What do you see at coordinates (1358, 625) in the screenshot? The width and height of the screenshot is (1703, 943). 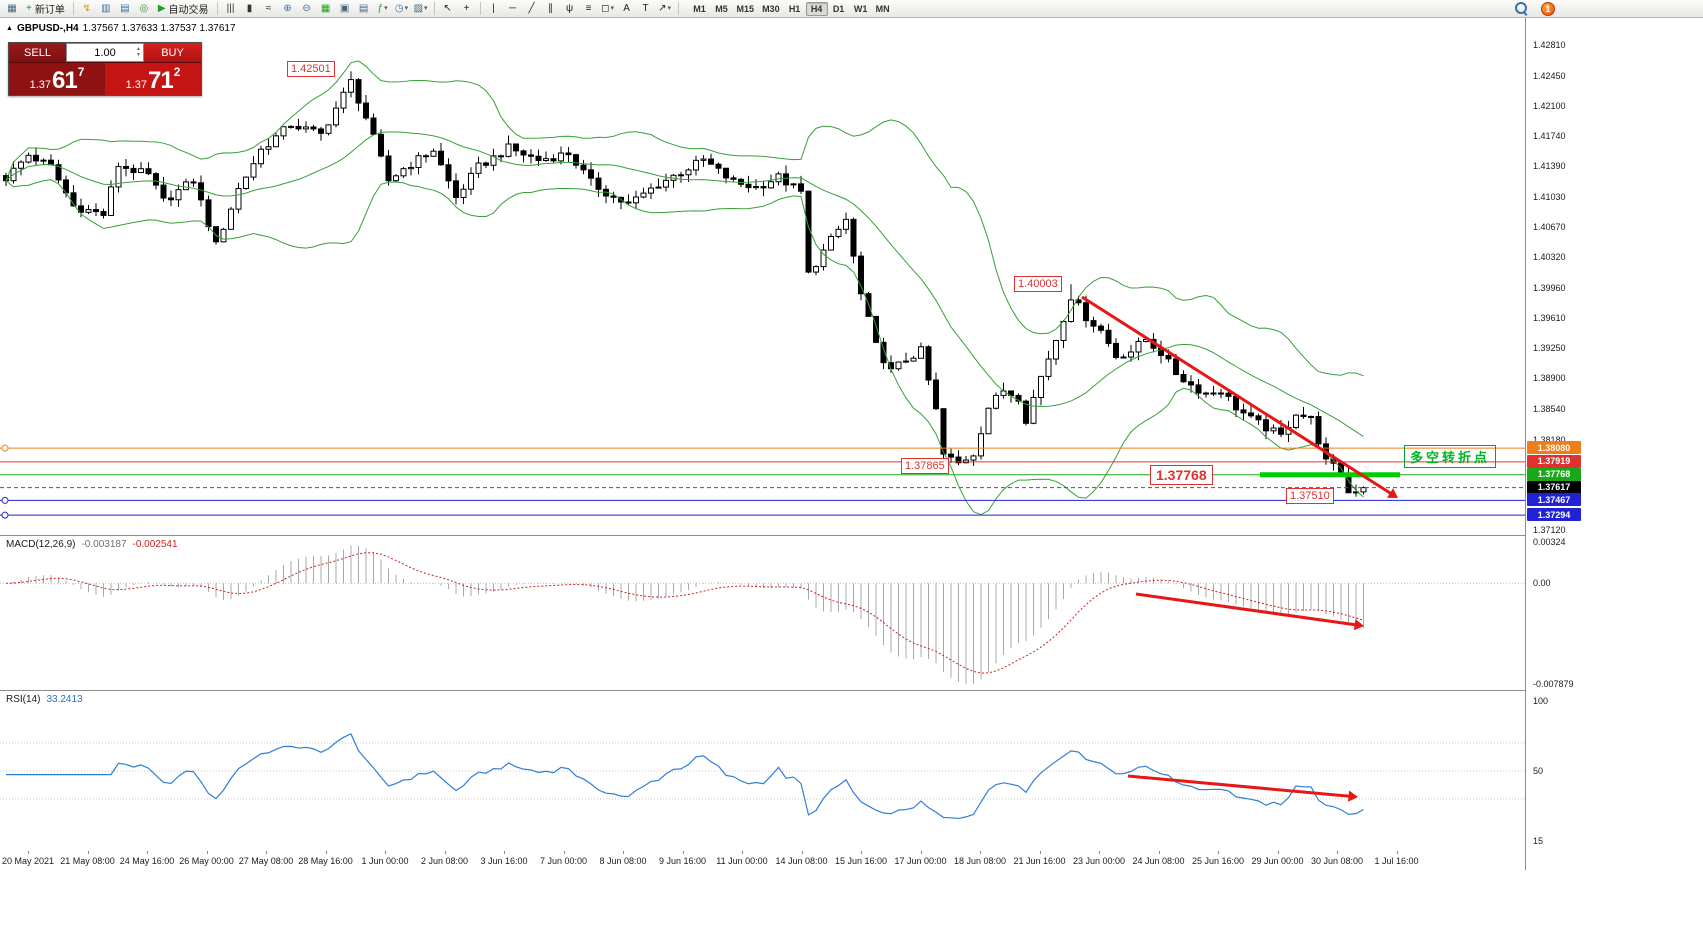 I see `trend-arrow-head` at bounding box center [1358, 625].